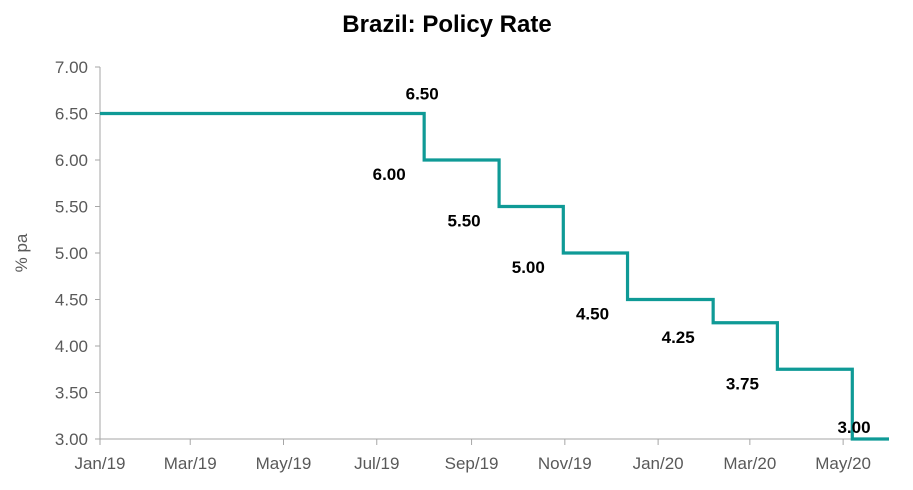  I want to click on chart-title: Brazil: Policy Rate, so click(446, 24).